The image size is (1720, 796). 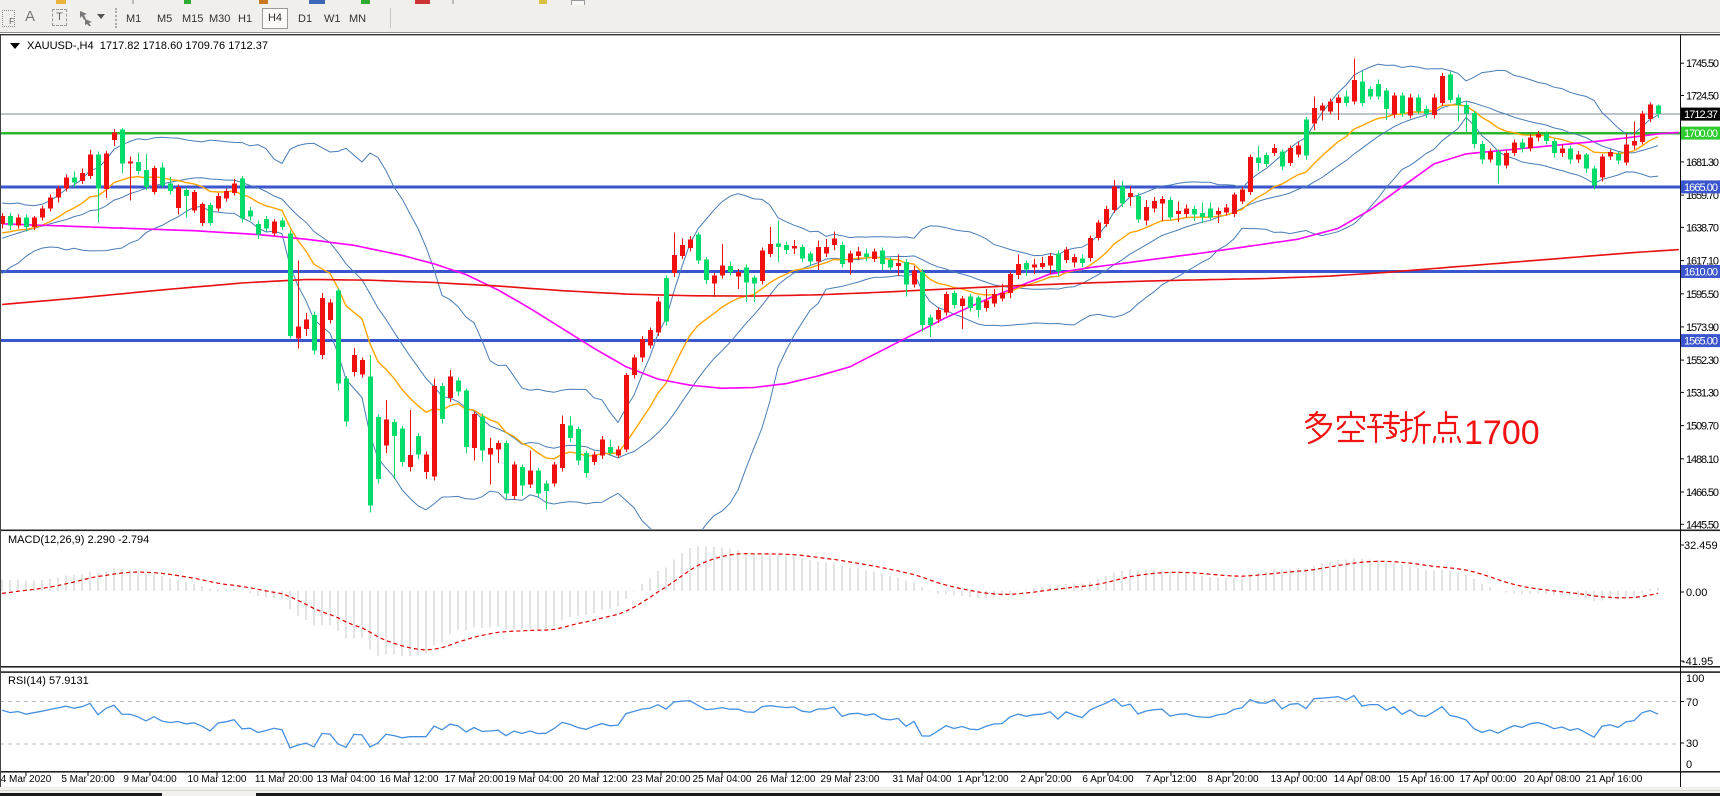 I want to click on svg-text: 5 Mar 20:00, so click(x=88, y=779).